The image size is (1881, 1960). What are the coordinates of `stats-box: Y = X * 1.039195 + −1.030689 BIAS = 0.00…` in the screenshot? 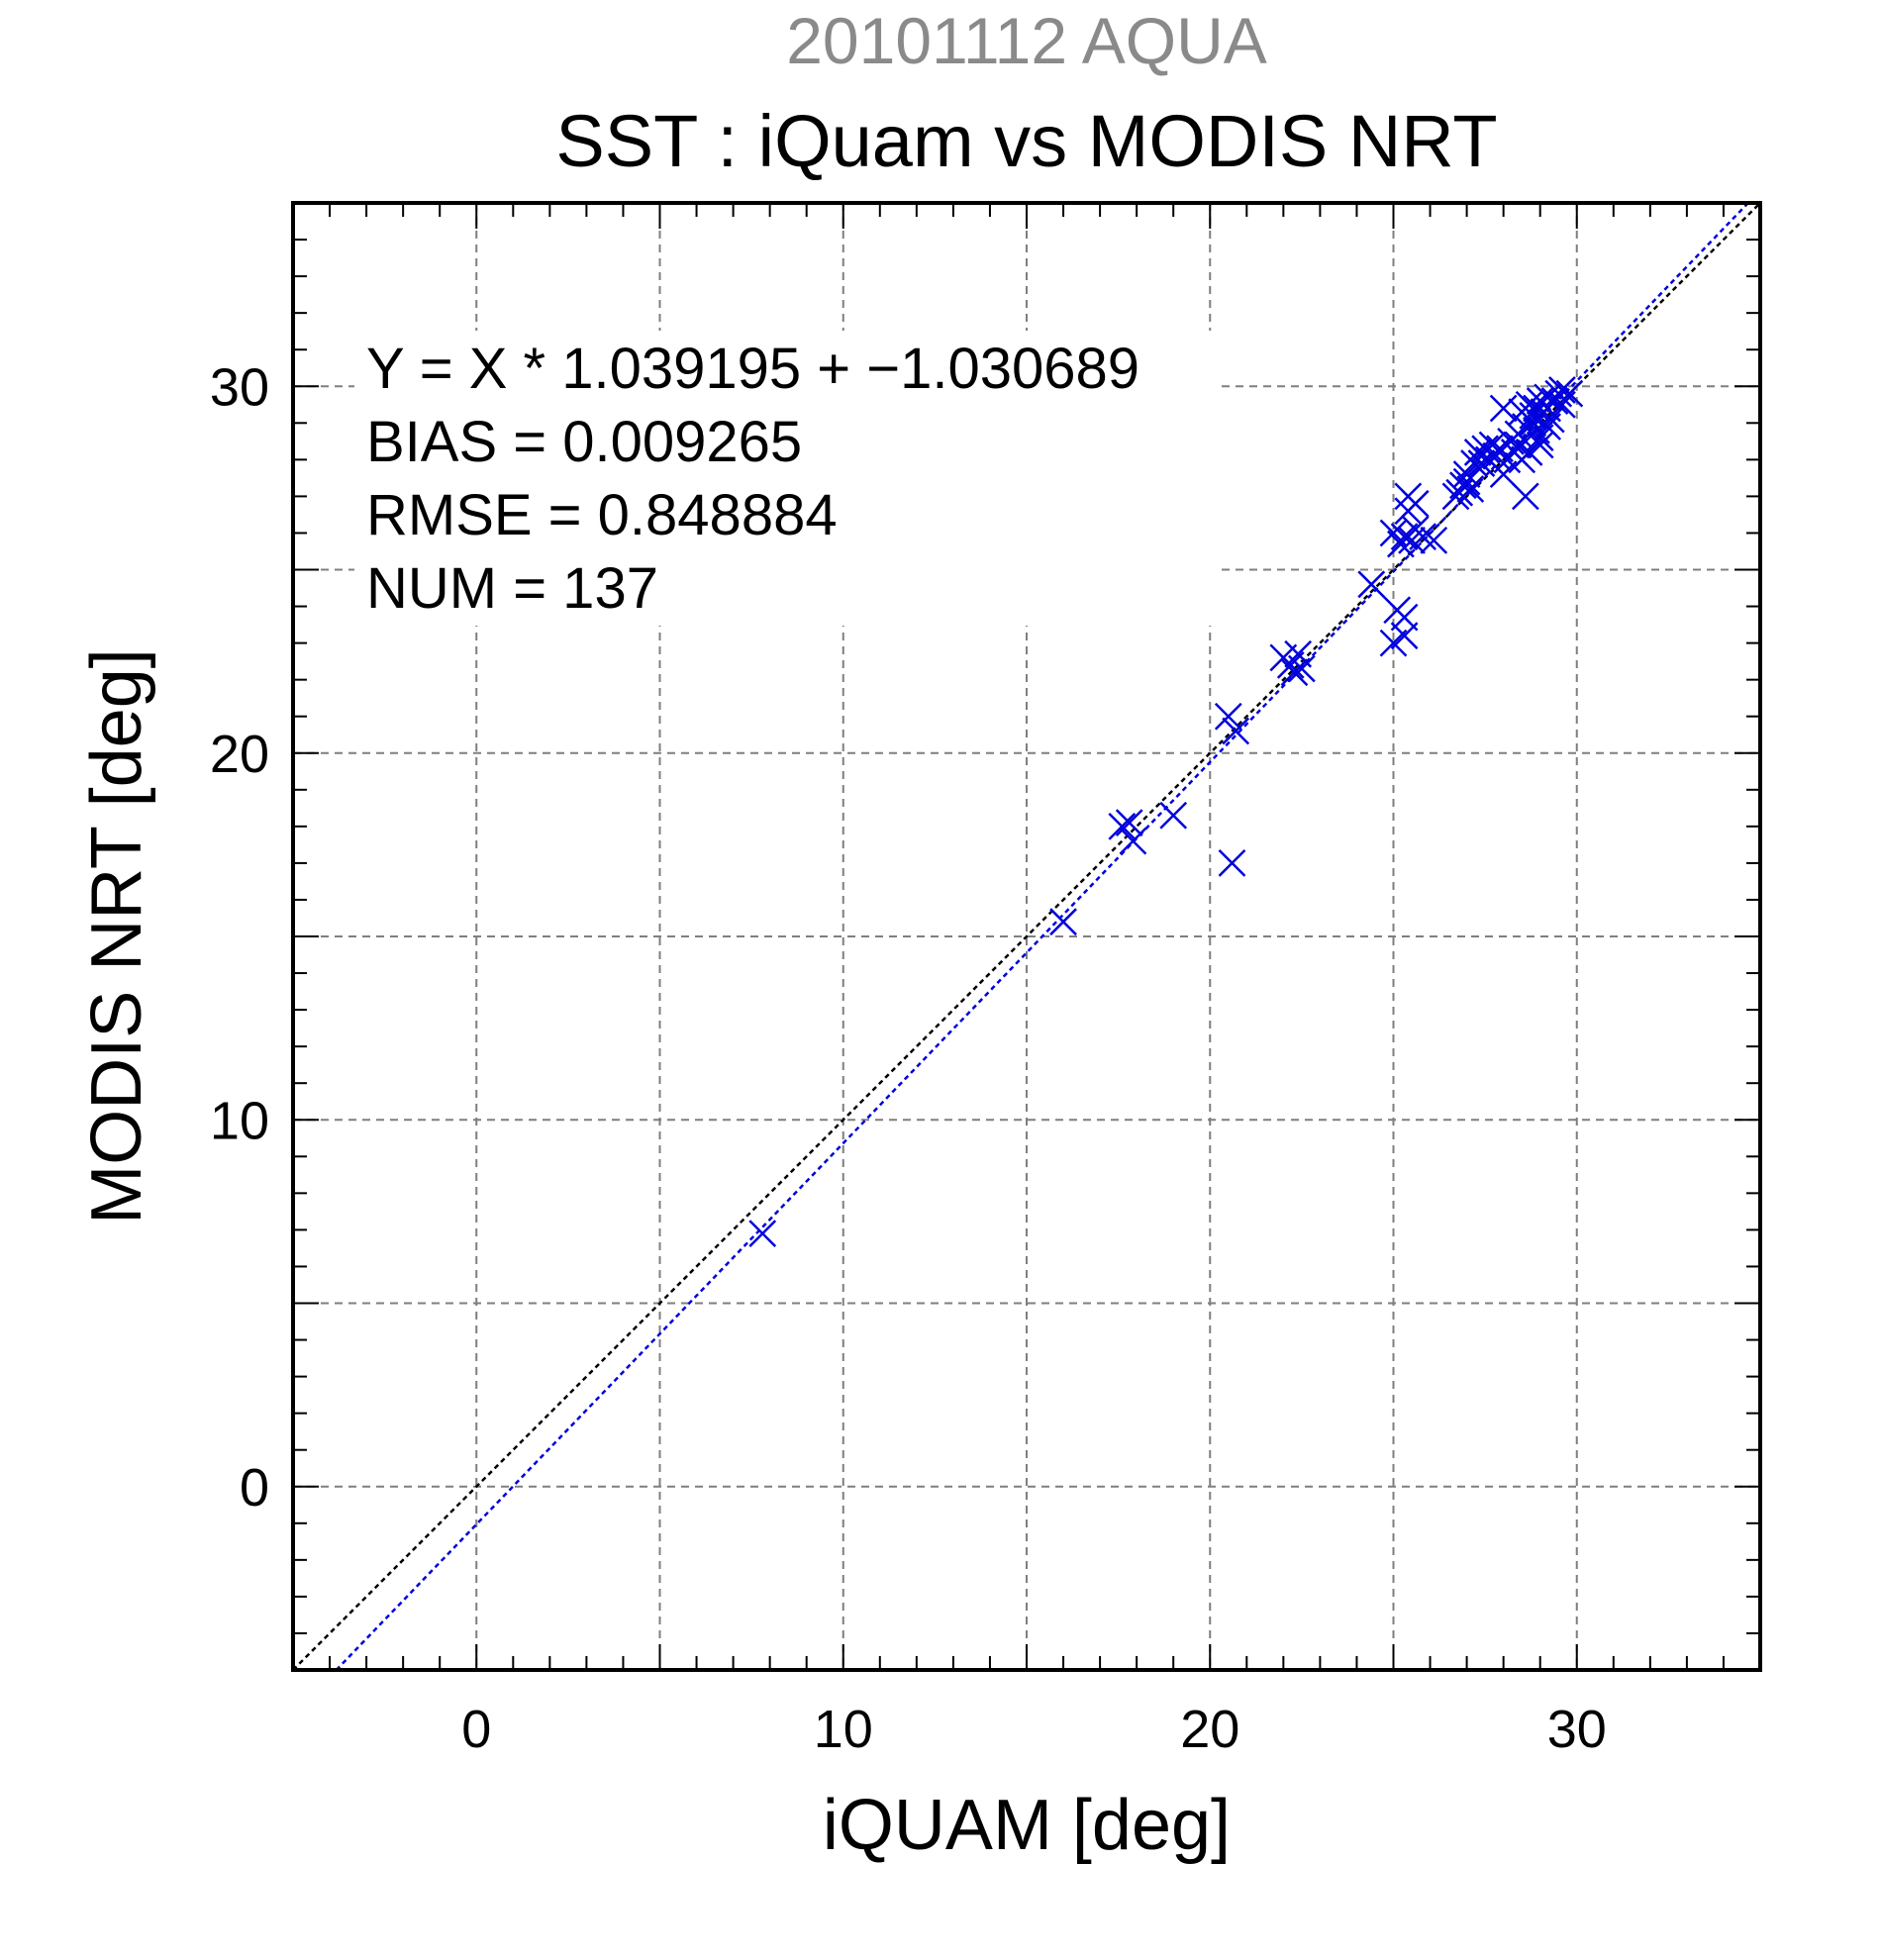 It's located at (785, 478).